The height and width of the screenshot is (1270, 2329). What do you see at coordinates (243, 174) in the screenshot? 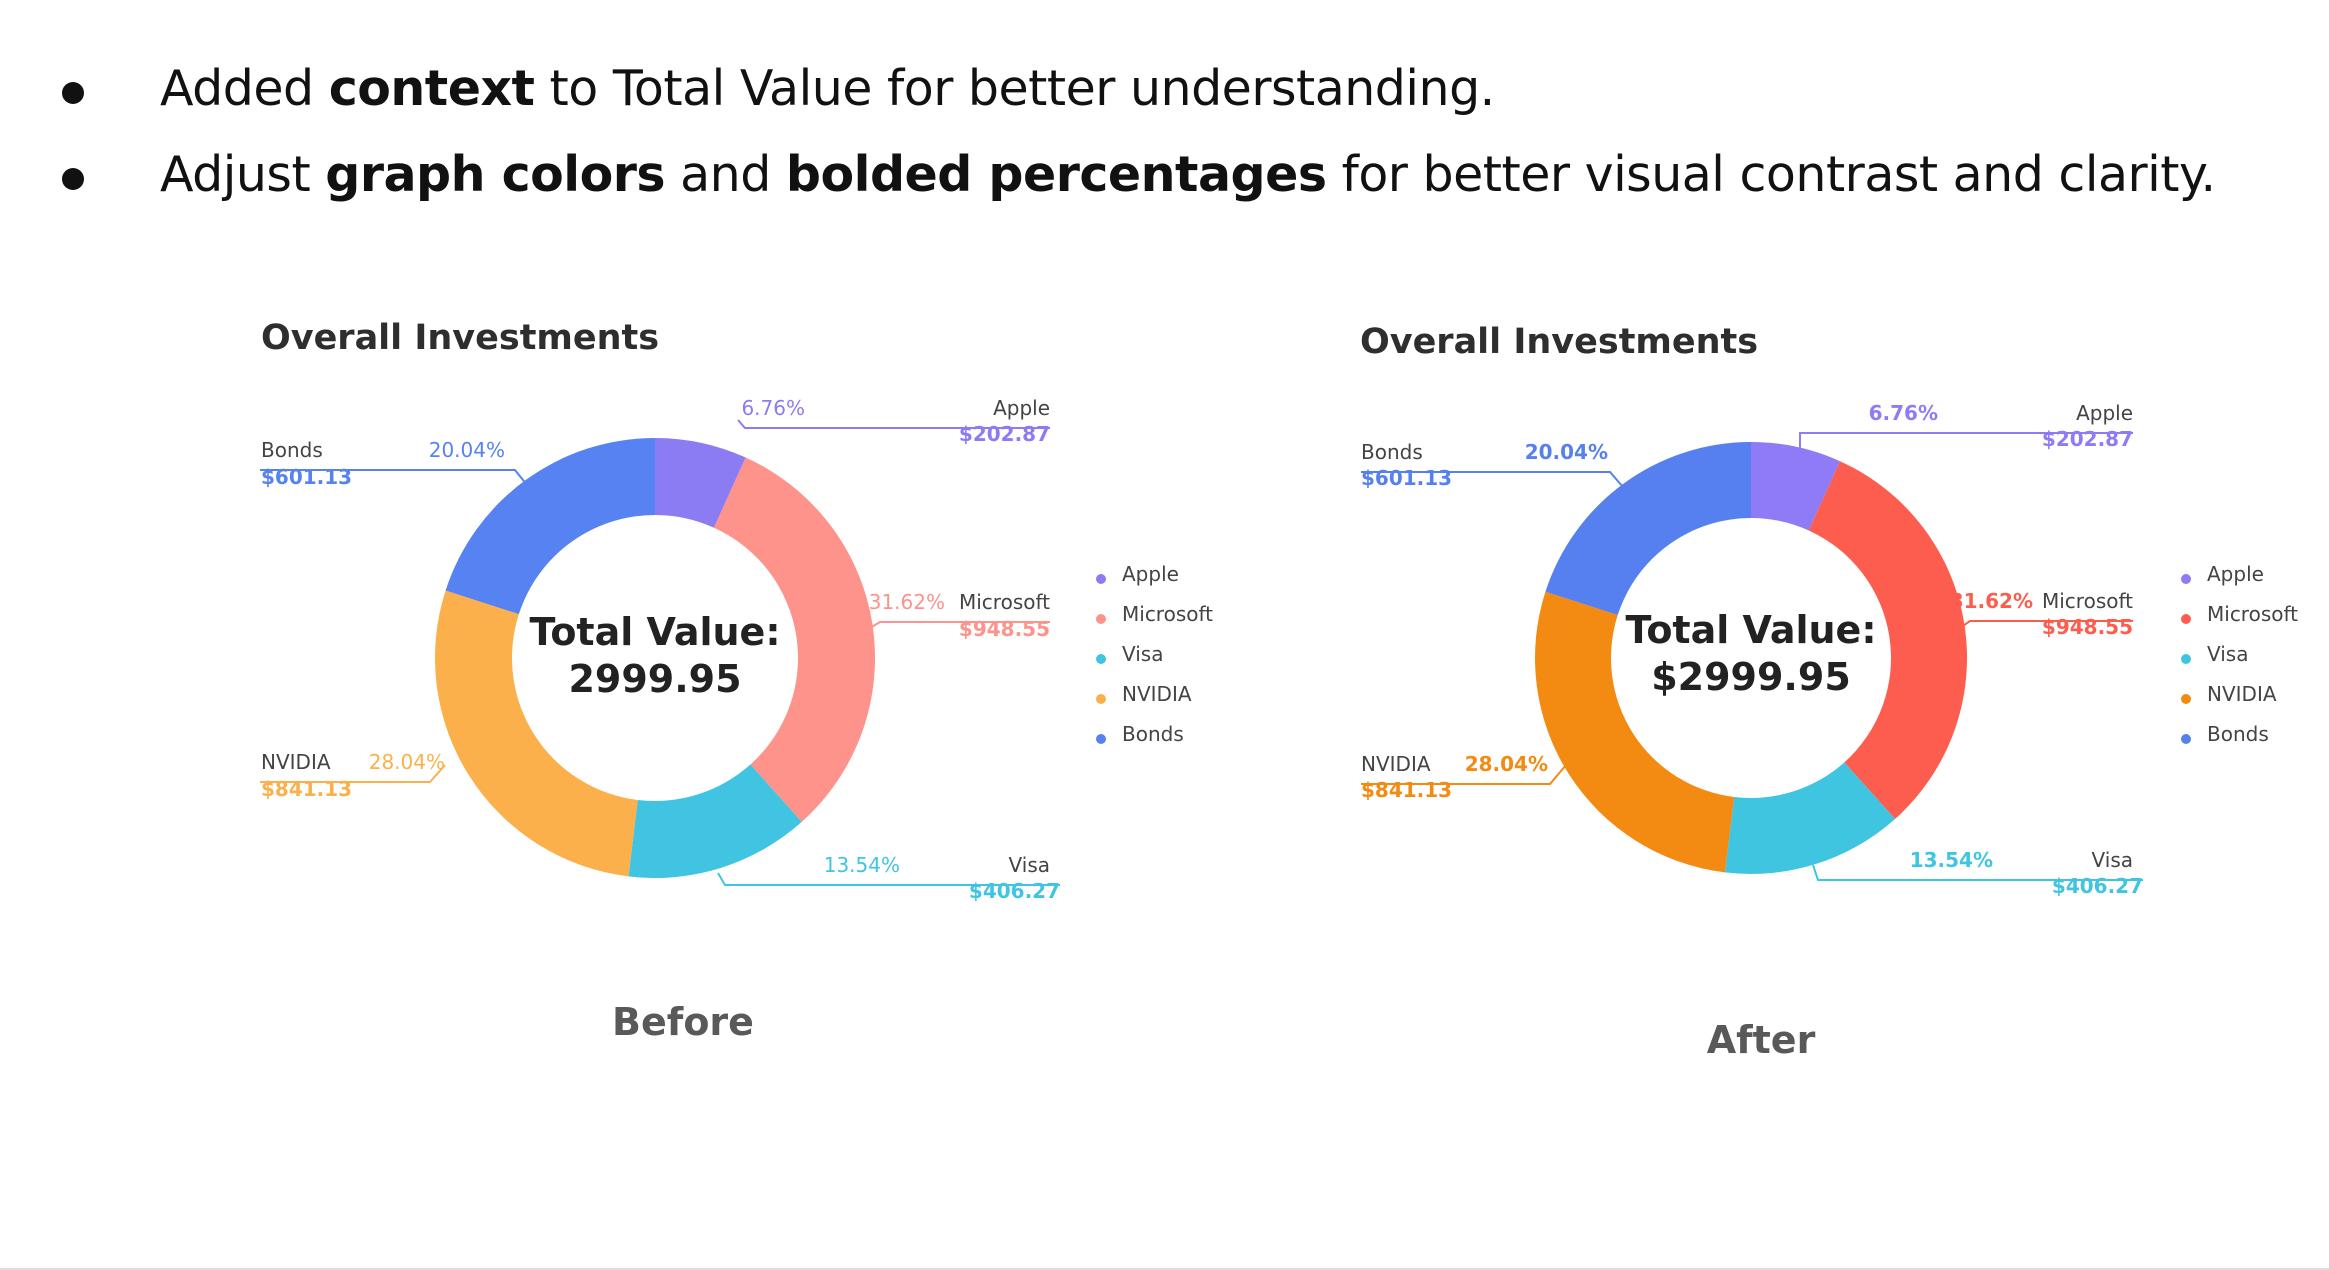
I see `bullet-text-part: Adjust` at bounding box center [243, 174].